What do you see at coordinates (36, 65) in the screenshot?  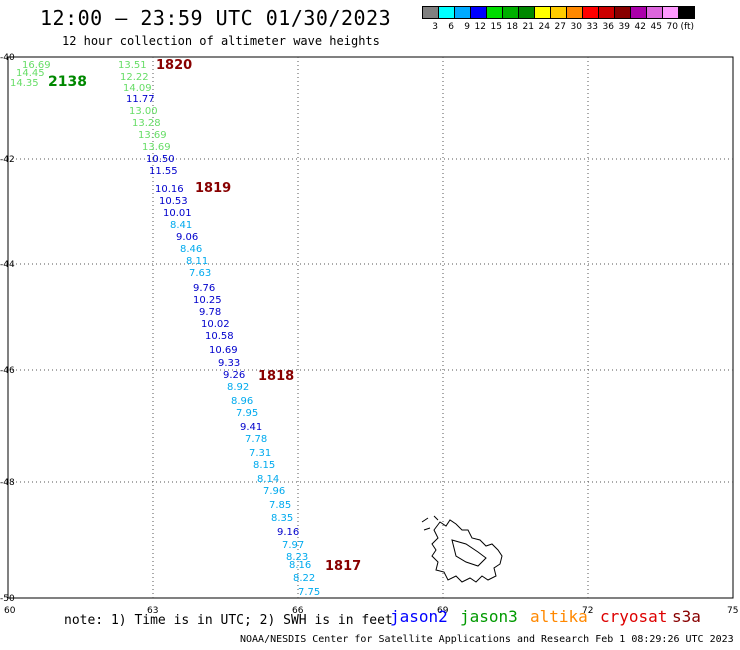 I see `wave-height-label: 16.69` at bounding box center [36, 65].